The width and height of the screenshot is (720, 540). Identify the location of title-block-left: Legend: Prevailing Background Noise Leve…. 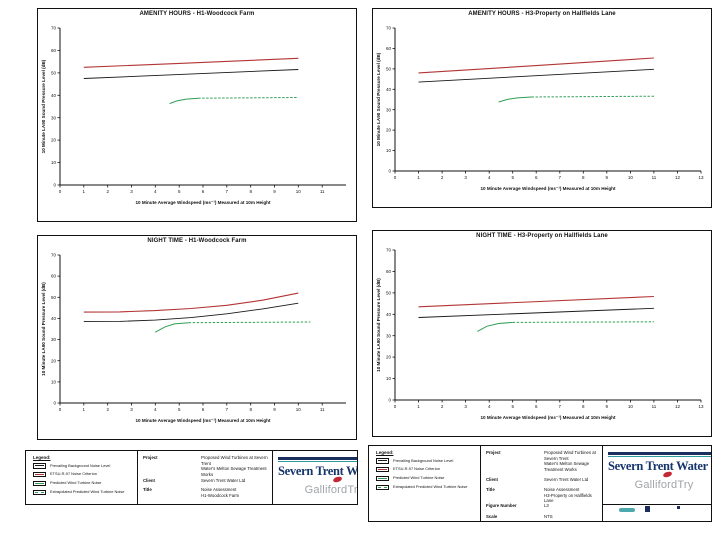
(191, 477).